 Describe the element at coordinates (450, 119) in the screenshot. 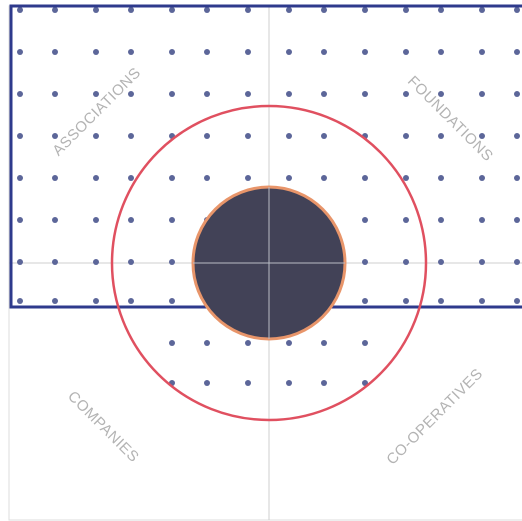

I see `label-foundations: FOUNDATIONS` at that location.